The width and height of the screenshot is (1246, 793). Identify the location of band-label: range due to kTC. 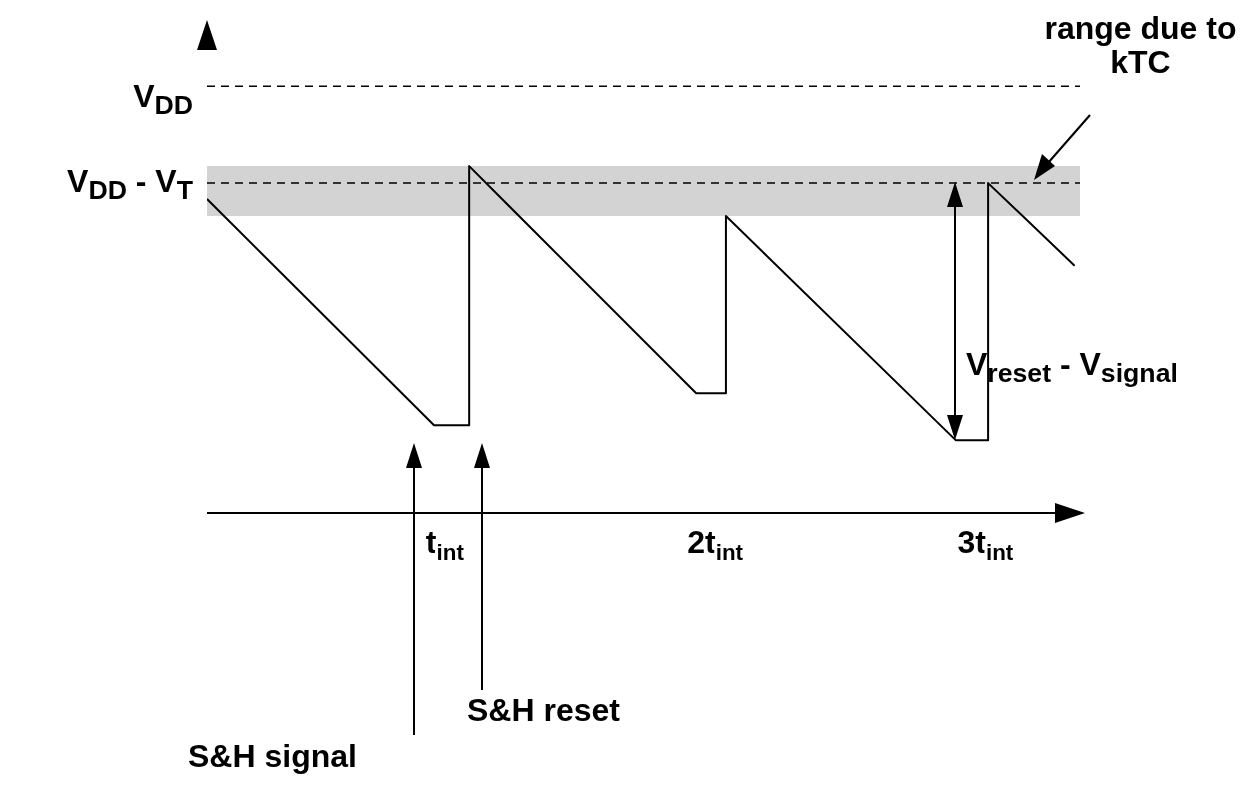
(1140, 45).